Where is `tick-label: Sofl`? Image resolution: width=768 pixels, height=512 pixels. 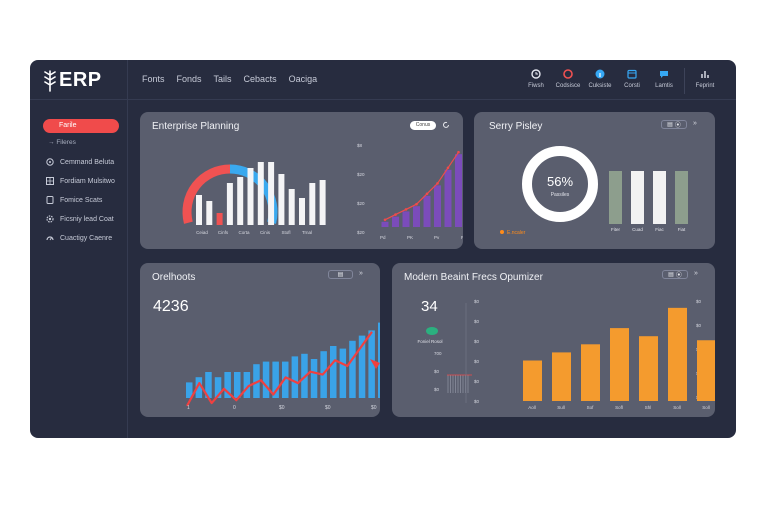
tick-label: Sofl is located at coordinates (619, 407).